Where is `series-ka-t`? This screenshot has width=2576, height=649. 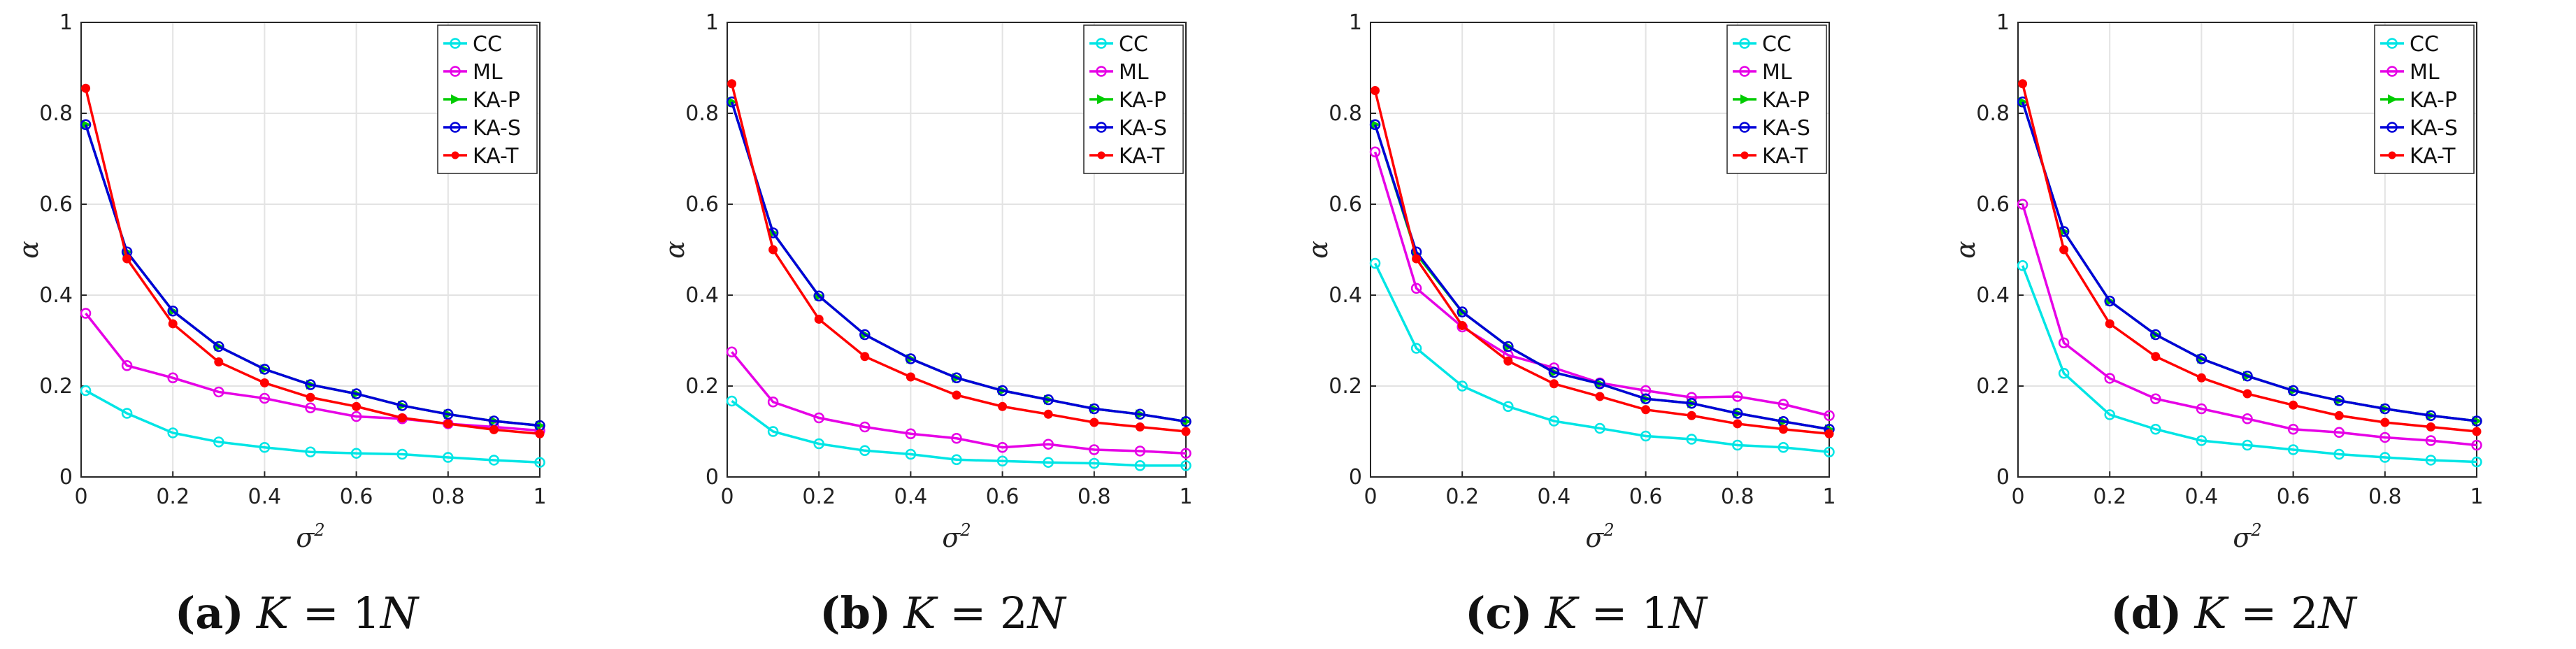 series-ka-t is located at coordinates (1602, 262).